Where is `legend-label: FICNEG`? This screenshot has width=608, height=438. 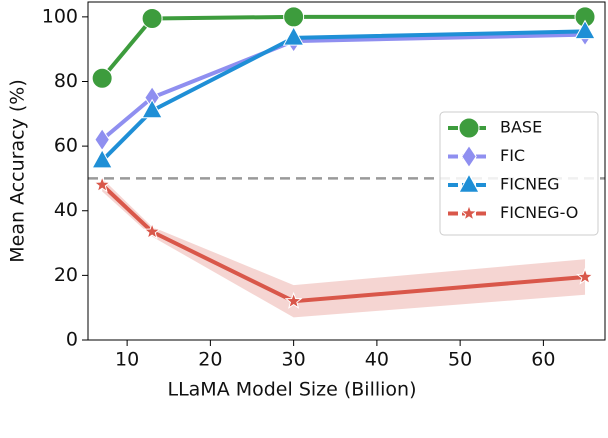
legend-label: FICNEG is located at coordinates (530, 184).